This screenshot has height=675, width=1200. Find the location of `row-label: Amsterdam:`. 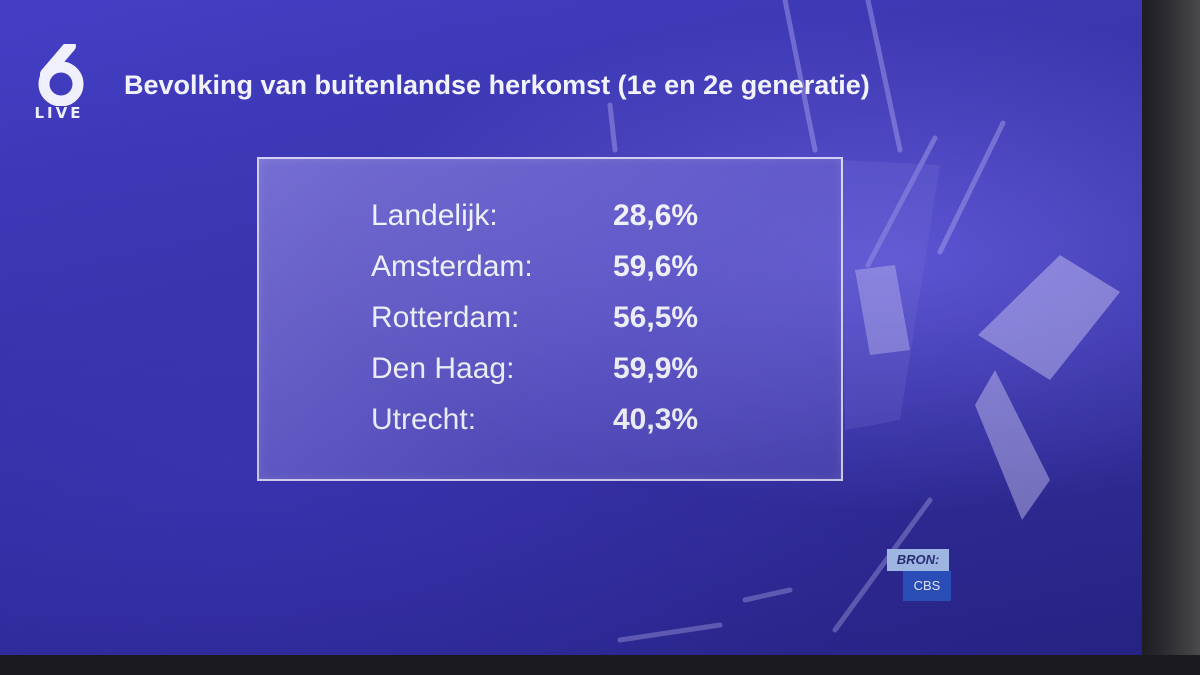

row-label: Amsterdam: is located at coordinates (452, 266).